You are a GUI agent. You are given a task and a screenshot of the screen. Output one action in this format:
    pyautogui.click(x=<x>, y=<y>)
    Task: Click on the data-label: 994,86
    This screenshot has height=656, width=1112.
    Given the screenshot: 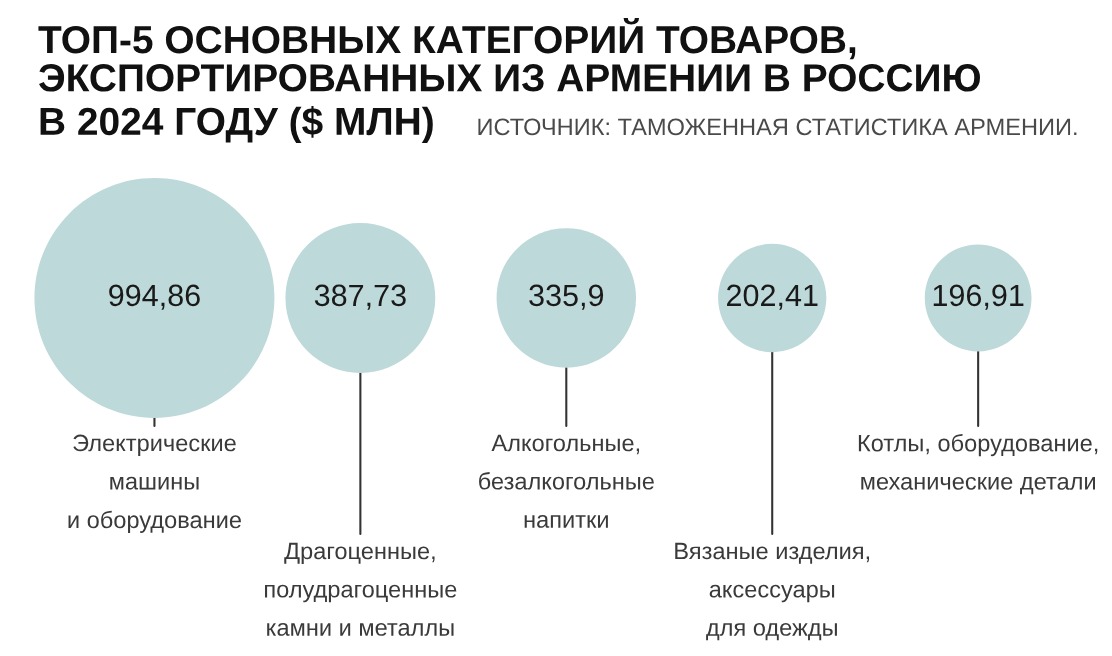 What is the action you would take?
    pyautogui.click(x=154, y=297)
    